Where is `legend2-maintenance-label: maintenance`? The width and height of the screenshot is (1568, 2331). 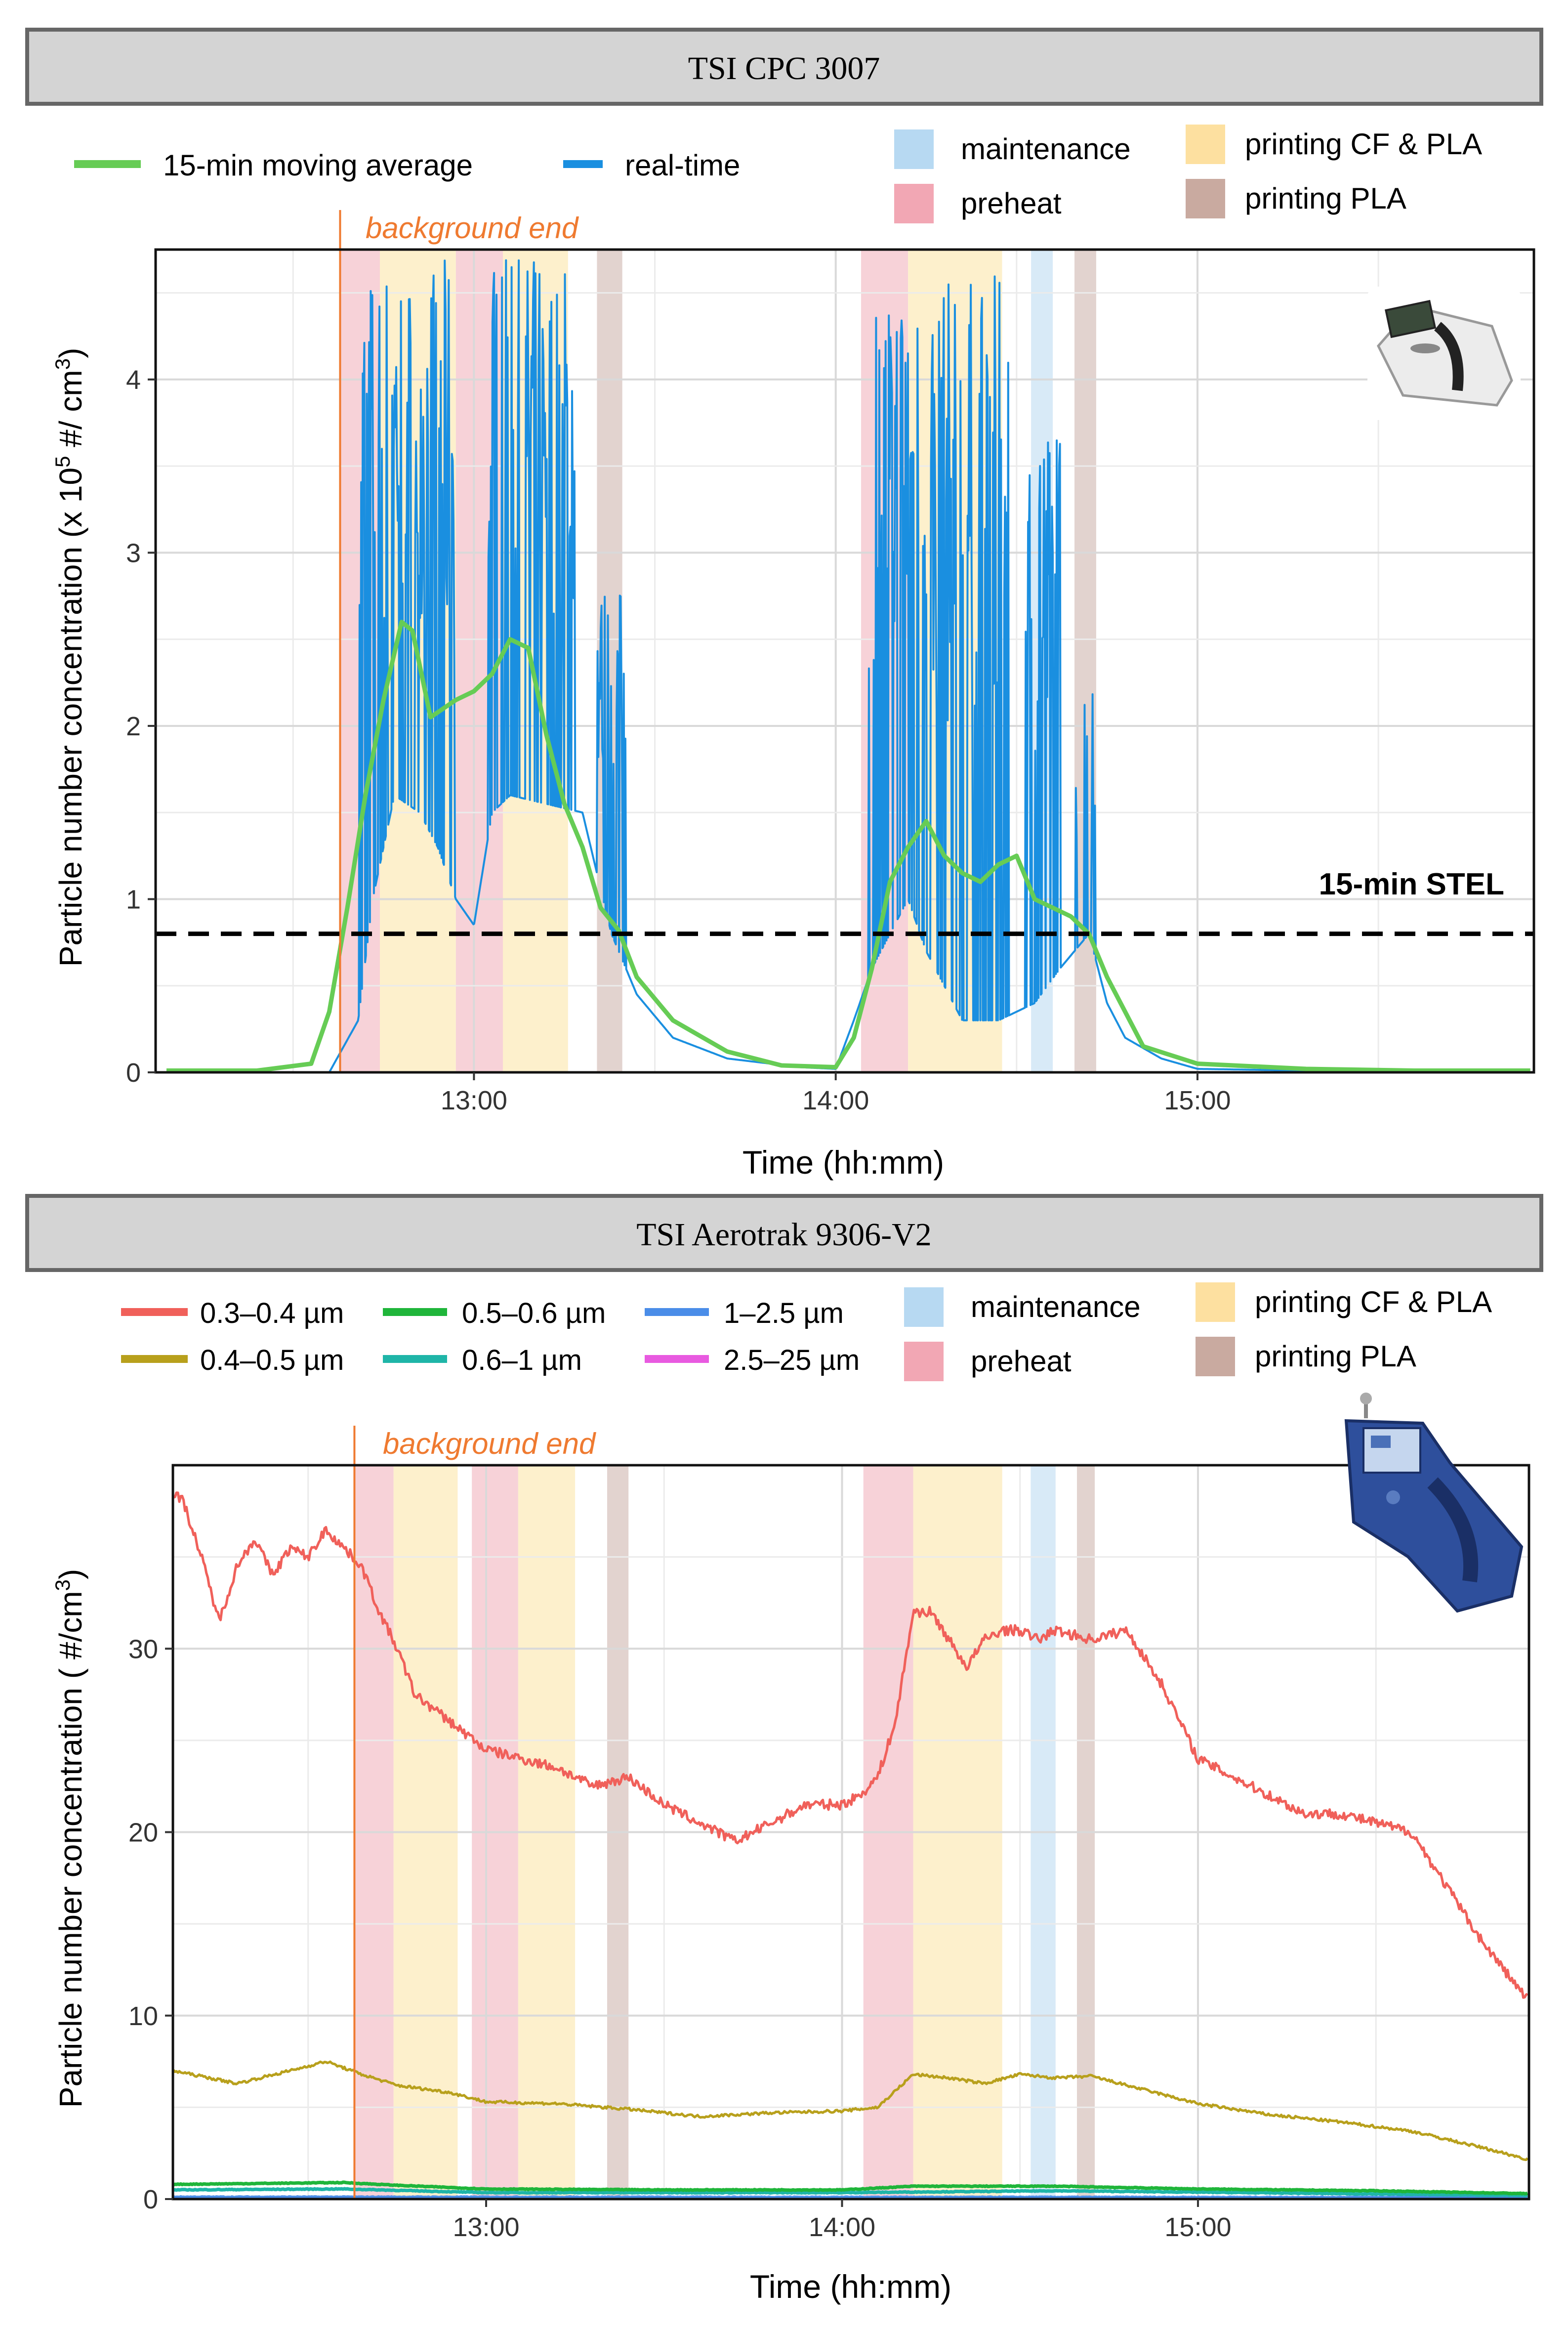
legend2-maintenance-label: maintenance is located at coordinates (1056, 1306).